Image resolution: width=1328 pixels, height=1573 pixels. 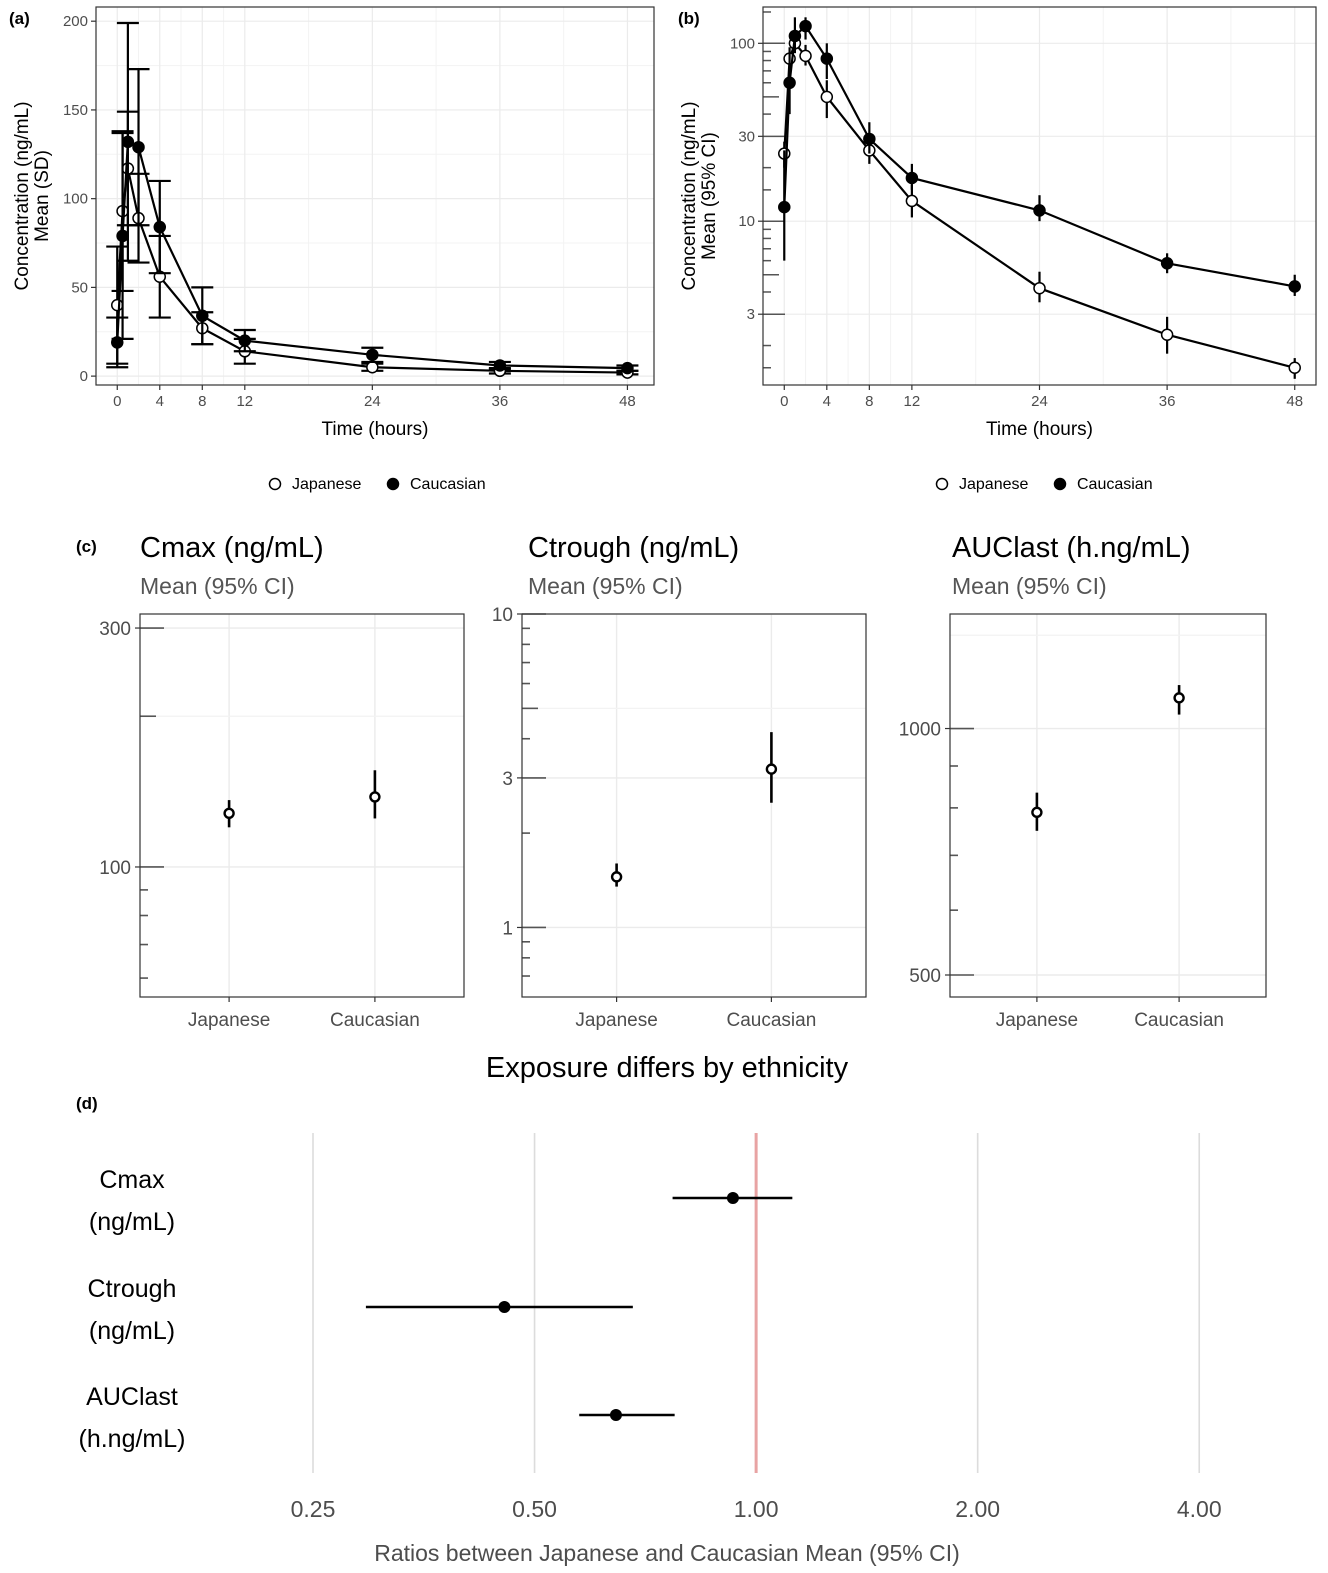 What do you see at coordinates (132, 1289) in the screenshot?
I see `category-label-line1: Ctrough` at bounding box center [132, 1289].